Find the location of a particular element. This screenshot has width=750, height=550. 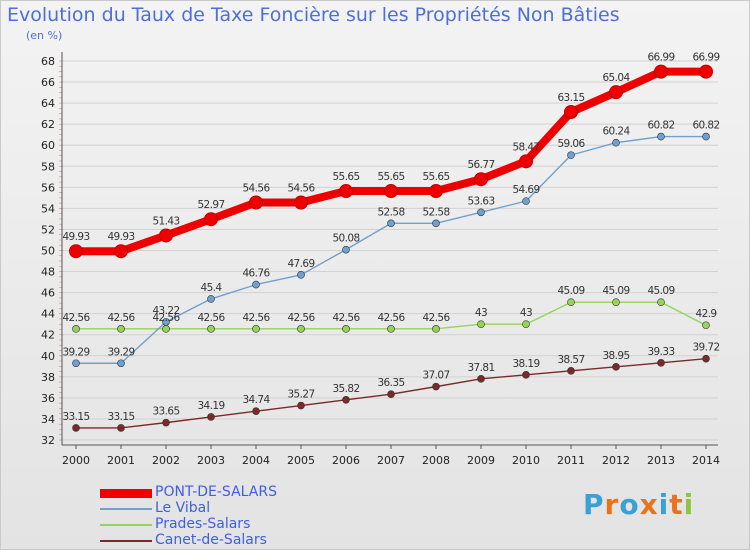

x-tick-label: 2004 is located at coordinates (256, 460).